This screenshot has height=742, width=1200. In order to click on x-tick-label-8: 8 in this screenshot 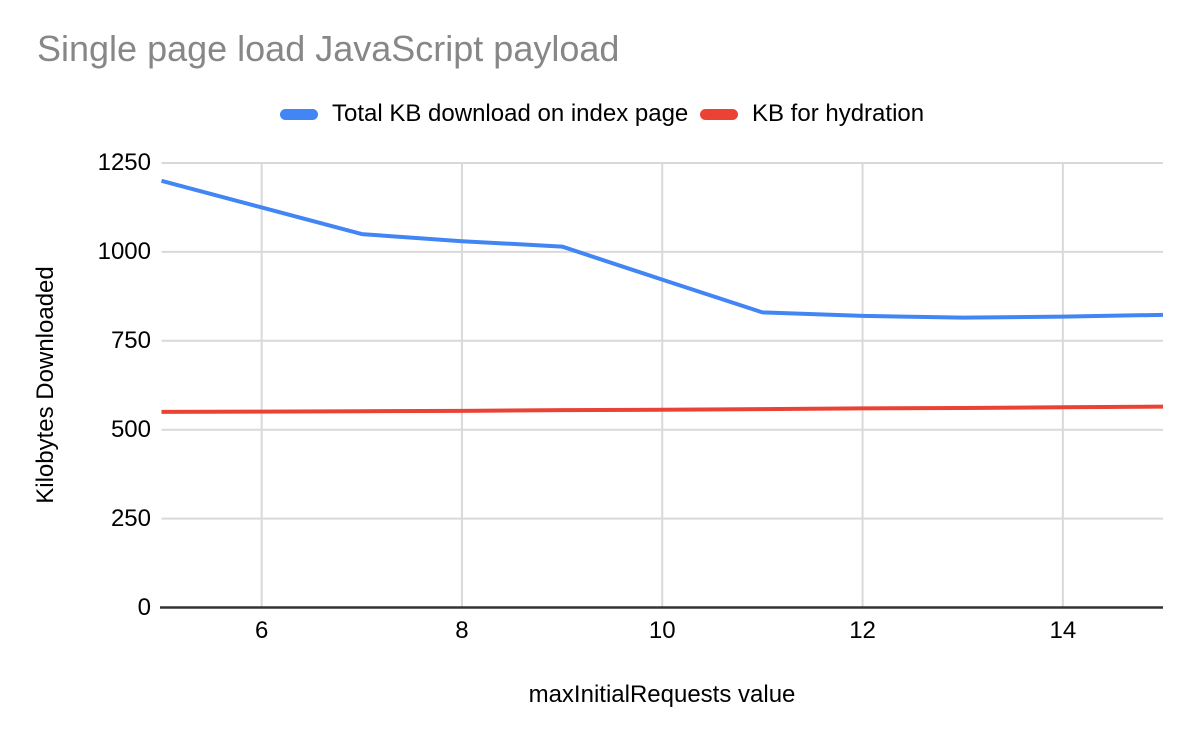, I will do `click(462, 630)`.